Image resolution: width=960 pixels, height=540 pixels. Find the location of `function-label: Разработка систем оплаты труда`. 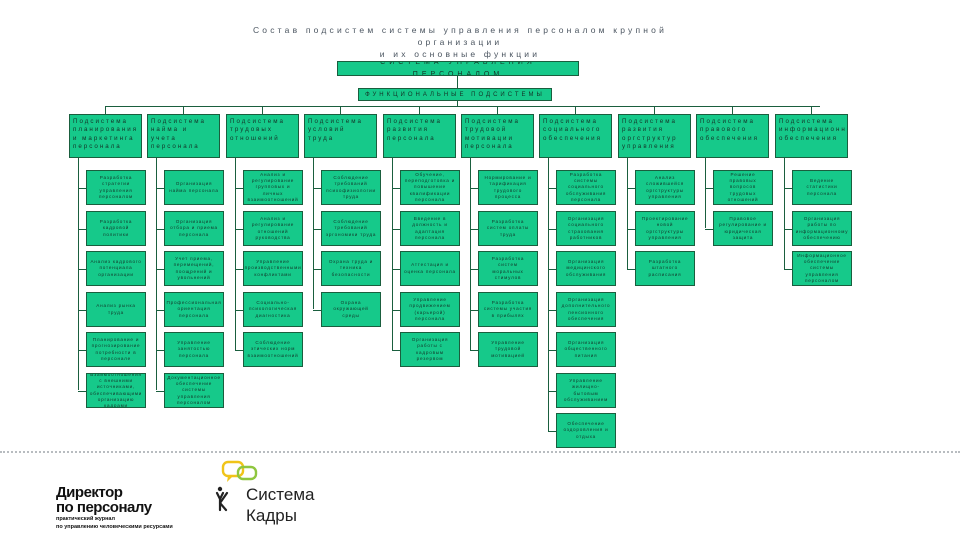

function-label: Разработка систем оплаты труда is located at coordinates (508, 228).